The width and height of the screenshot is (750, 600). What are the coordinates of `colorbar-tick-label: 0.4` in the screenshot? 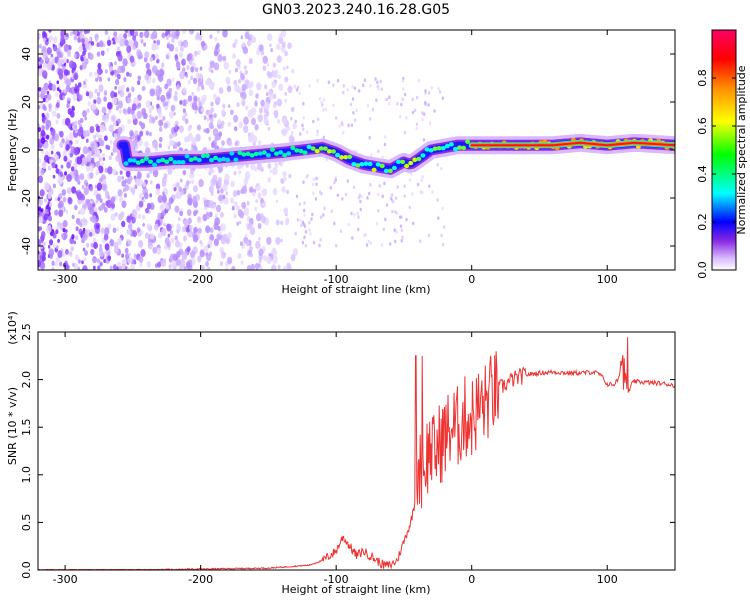 It's located at (702, 174).